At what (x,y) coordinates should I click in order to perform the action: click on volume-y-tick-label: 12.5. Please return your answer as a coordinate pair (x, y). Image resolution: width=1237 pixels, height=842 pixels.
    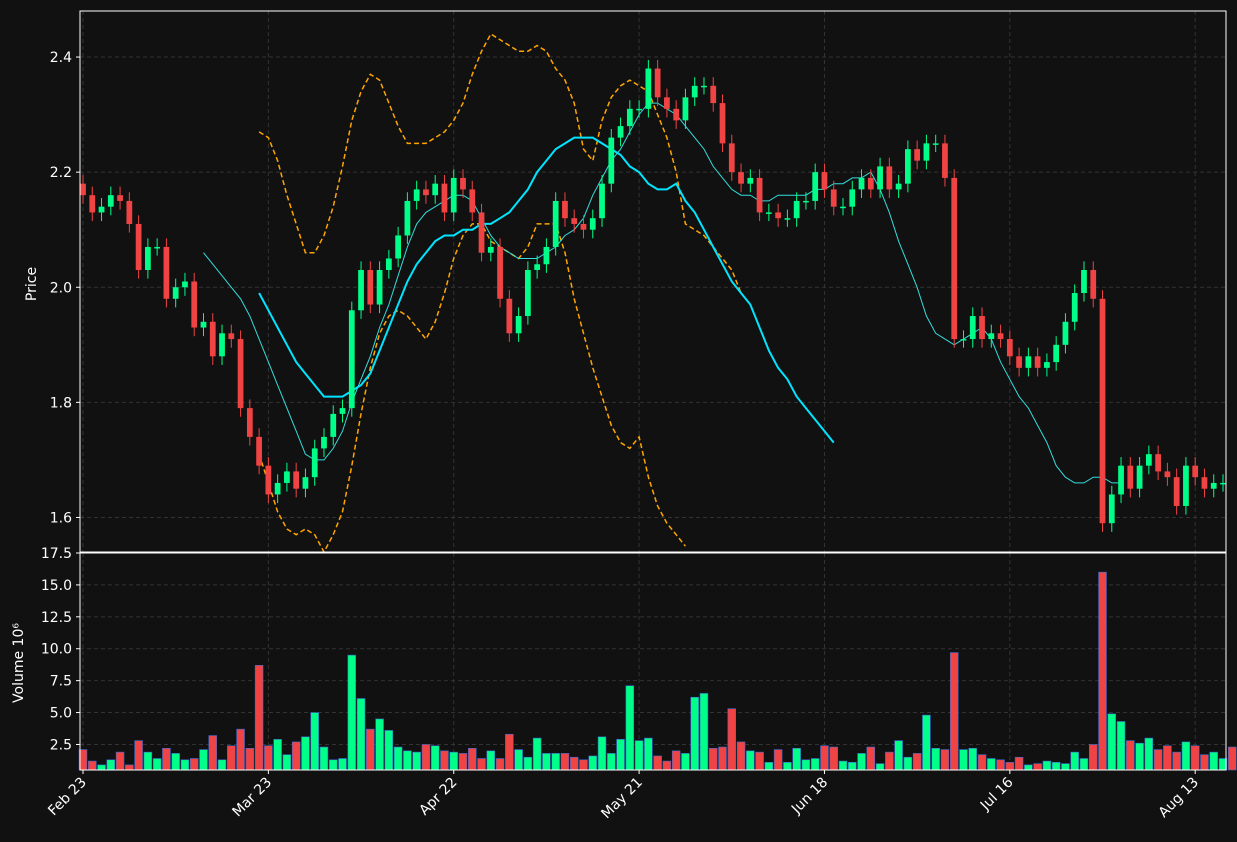
    Looking at the image, I should click on (56, 618).